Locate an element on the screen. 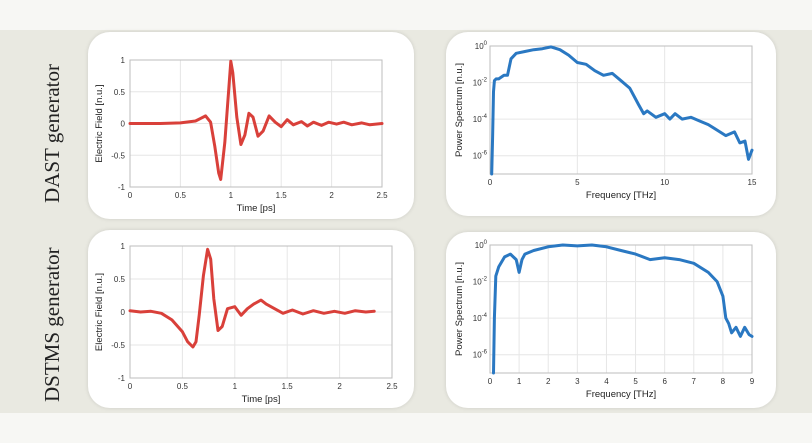 The image size is (812, 443). x-tick-label: 7 is located at coordinates (694, 381).